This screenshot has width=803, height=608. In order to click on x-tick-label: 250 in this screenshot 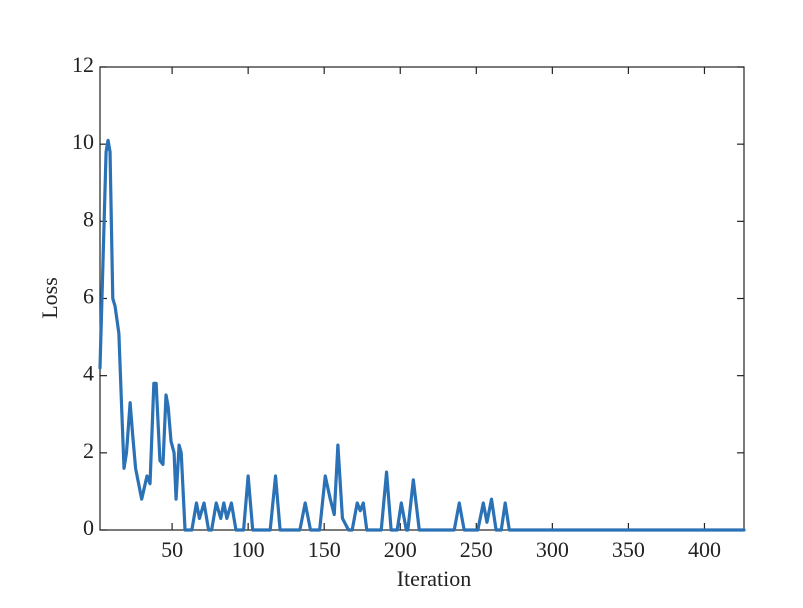, I will do `click(476, 549)`.